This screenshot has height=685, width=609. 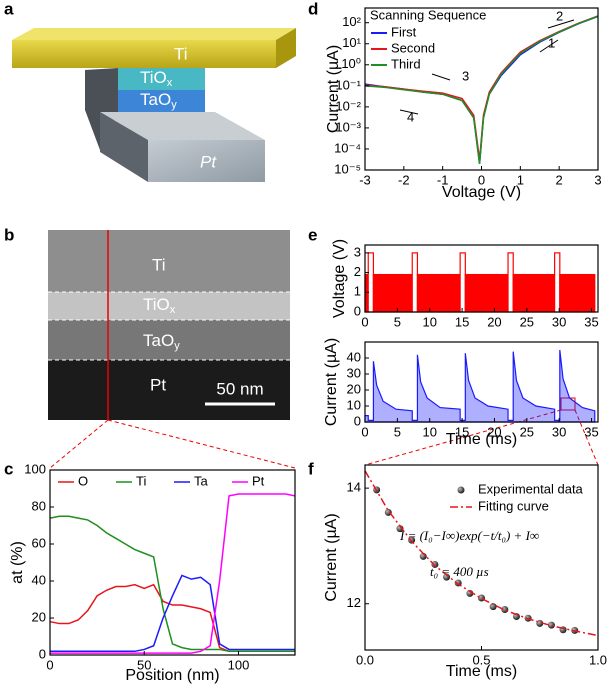 I want to click on layer-sub: x, so click(x=170, y=83).